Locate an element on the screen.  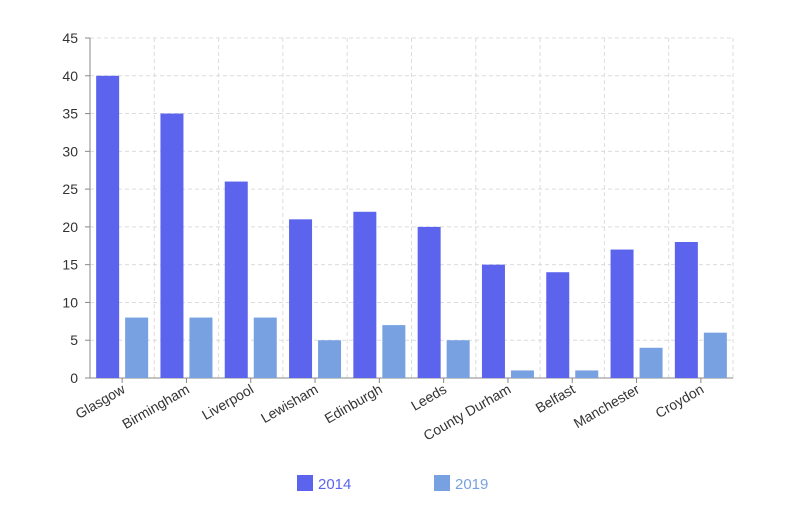
y-tick-label: 30 is located at coordinates (70, 151).